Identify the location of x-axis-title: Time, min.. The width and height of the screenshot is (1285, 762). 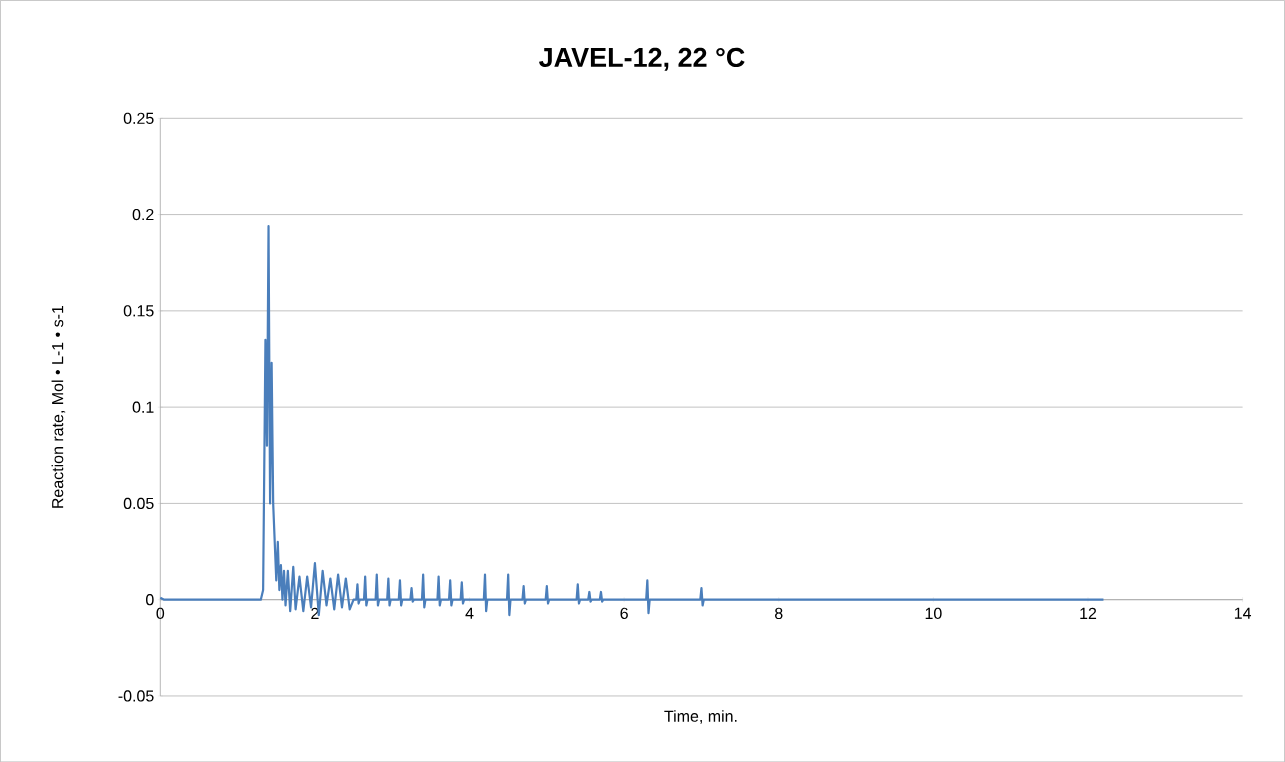
(700, 716).